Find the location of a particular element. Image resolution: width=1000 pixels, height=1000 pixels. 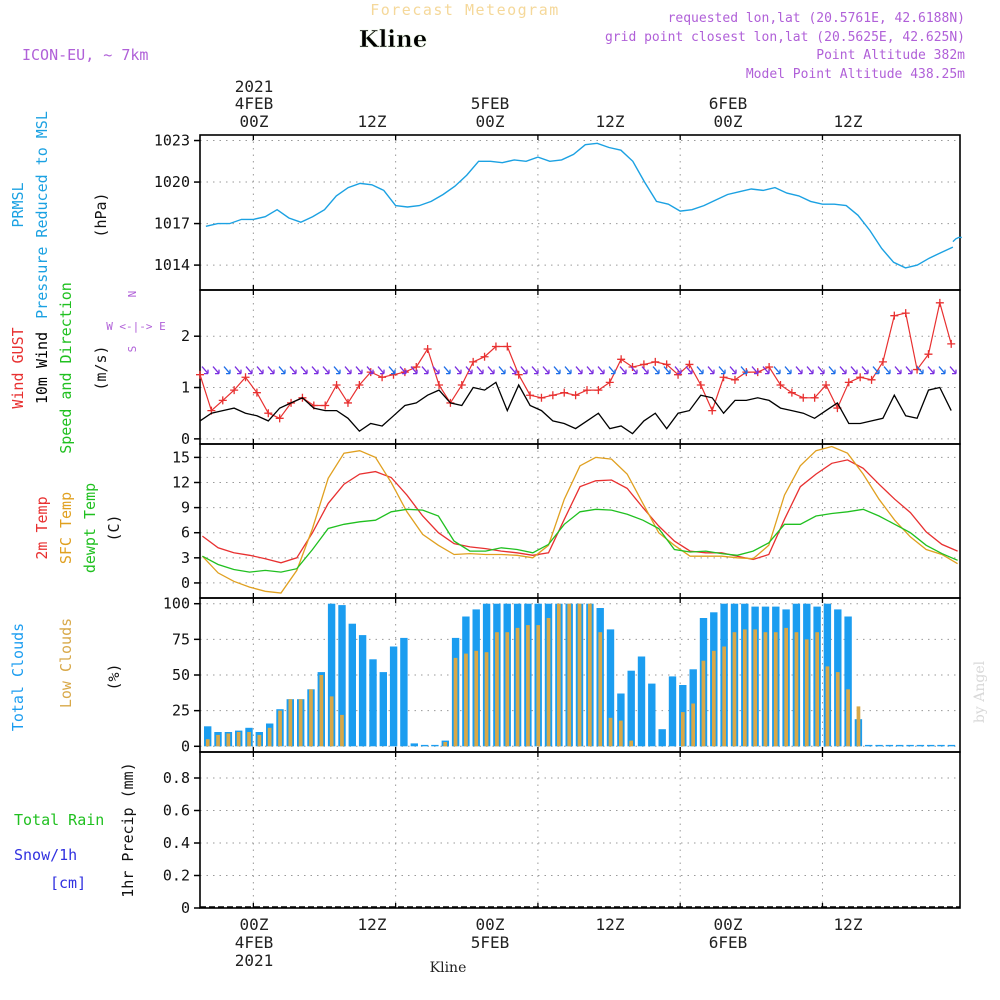

model-altitude: Model Point Altitude 438.25m is located at coordinates (855, 74).